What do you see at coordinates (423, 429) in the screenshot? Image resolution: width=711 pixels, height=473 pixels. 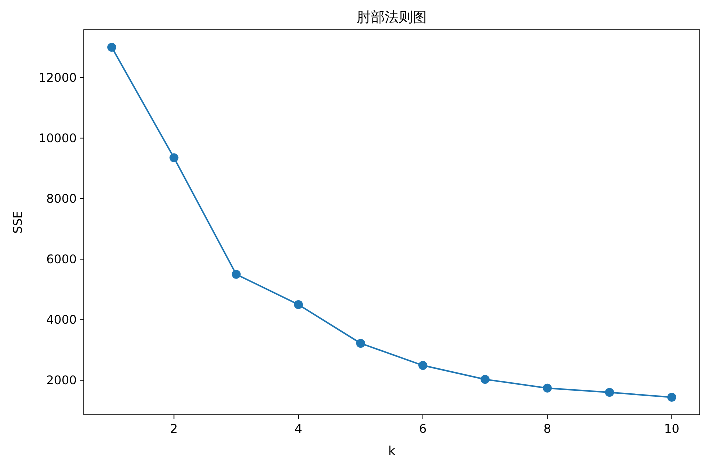 I see `x-tick-label: 6` at bounding box center [423, 429].